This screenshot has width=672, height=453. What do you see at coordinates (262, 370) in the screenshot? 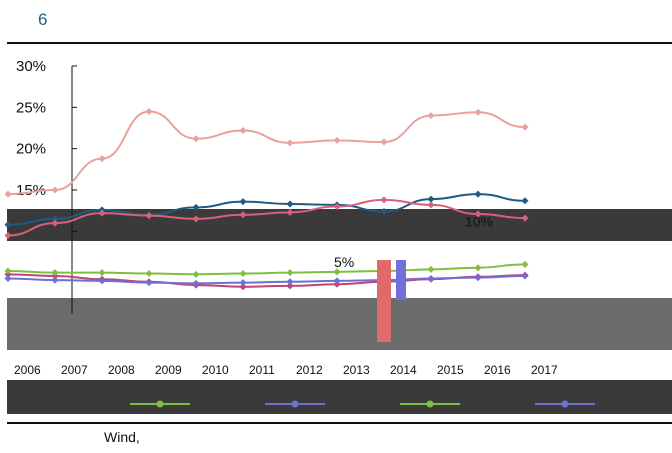
I see `x-tick-label: 2011` at bounding box center [262, 370].